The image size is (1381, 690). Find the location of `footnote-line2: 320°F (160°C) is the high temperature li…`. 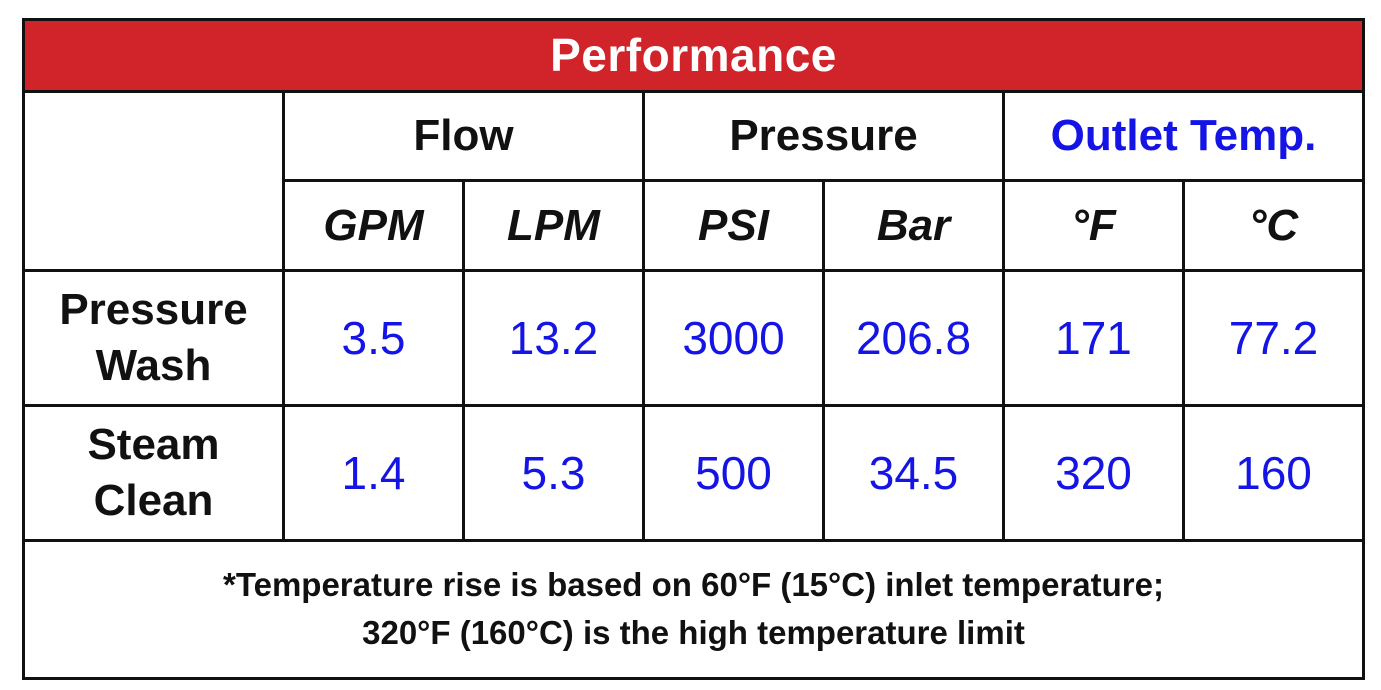

footnote-line2: 320°F (160°C) is the high temperature li… is located at coordinates (693, 633).